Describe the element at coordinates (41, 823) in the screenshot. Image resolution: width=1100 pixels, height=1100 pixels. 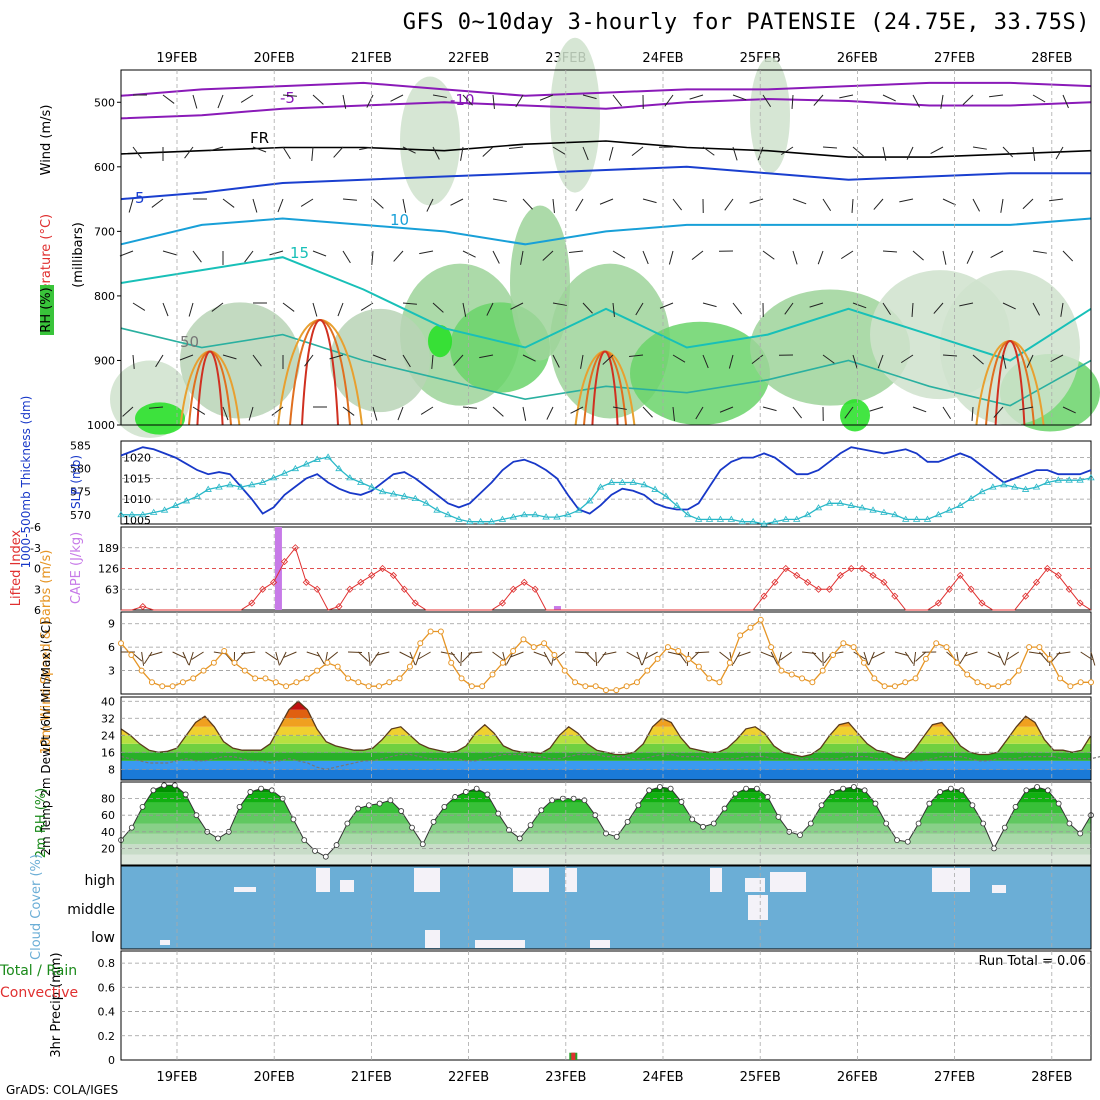
I see `ylabel-rh2m: 2m RH (%)` at that location.